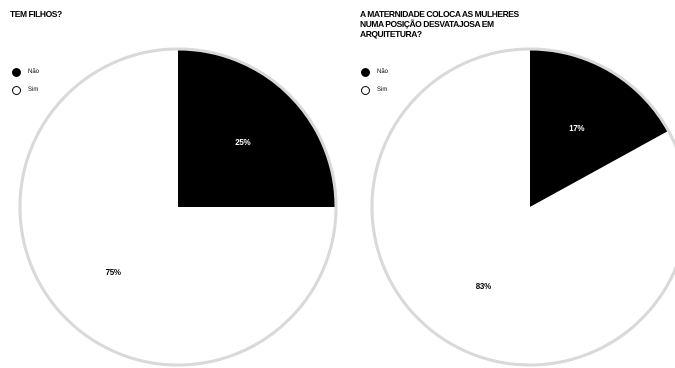 The height and width of the screenshot is (368, 675). I want to click on pie-slice-nao, so click(257, 128).